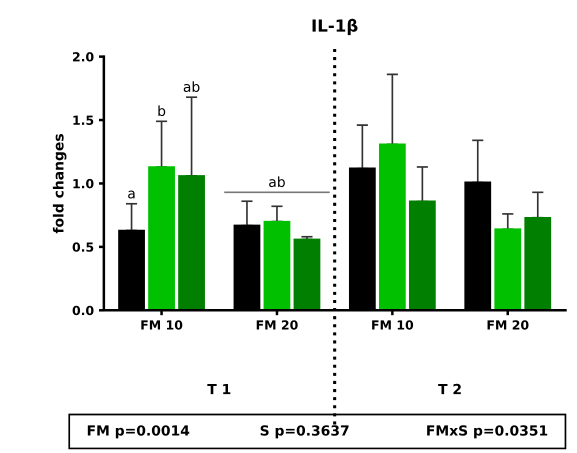  Describe the element at coordinates (83, 183) in the screenshot. I see `y-tick-label: 1.0` at that location.